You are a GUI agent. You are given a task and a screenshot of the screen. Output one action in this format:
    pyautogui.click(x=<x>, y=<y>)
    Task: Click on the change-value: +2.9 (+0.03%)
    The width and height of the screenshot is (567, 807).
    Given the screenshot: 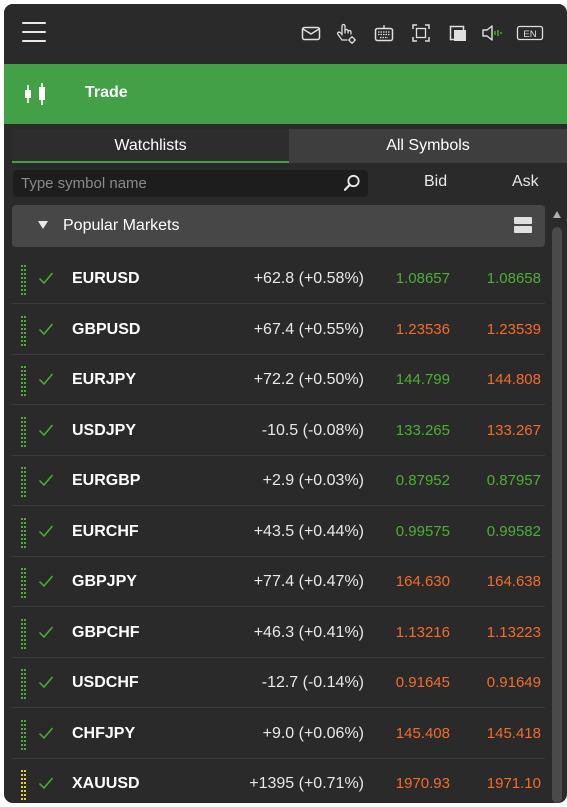 What is the action you would take?
    pyautogui.click(x=313, y=480)
    